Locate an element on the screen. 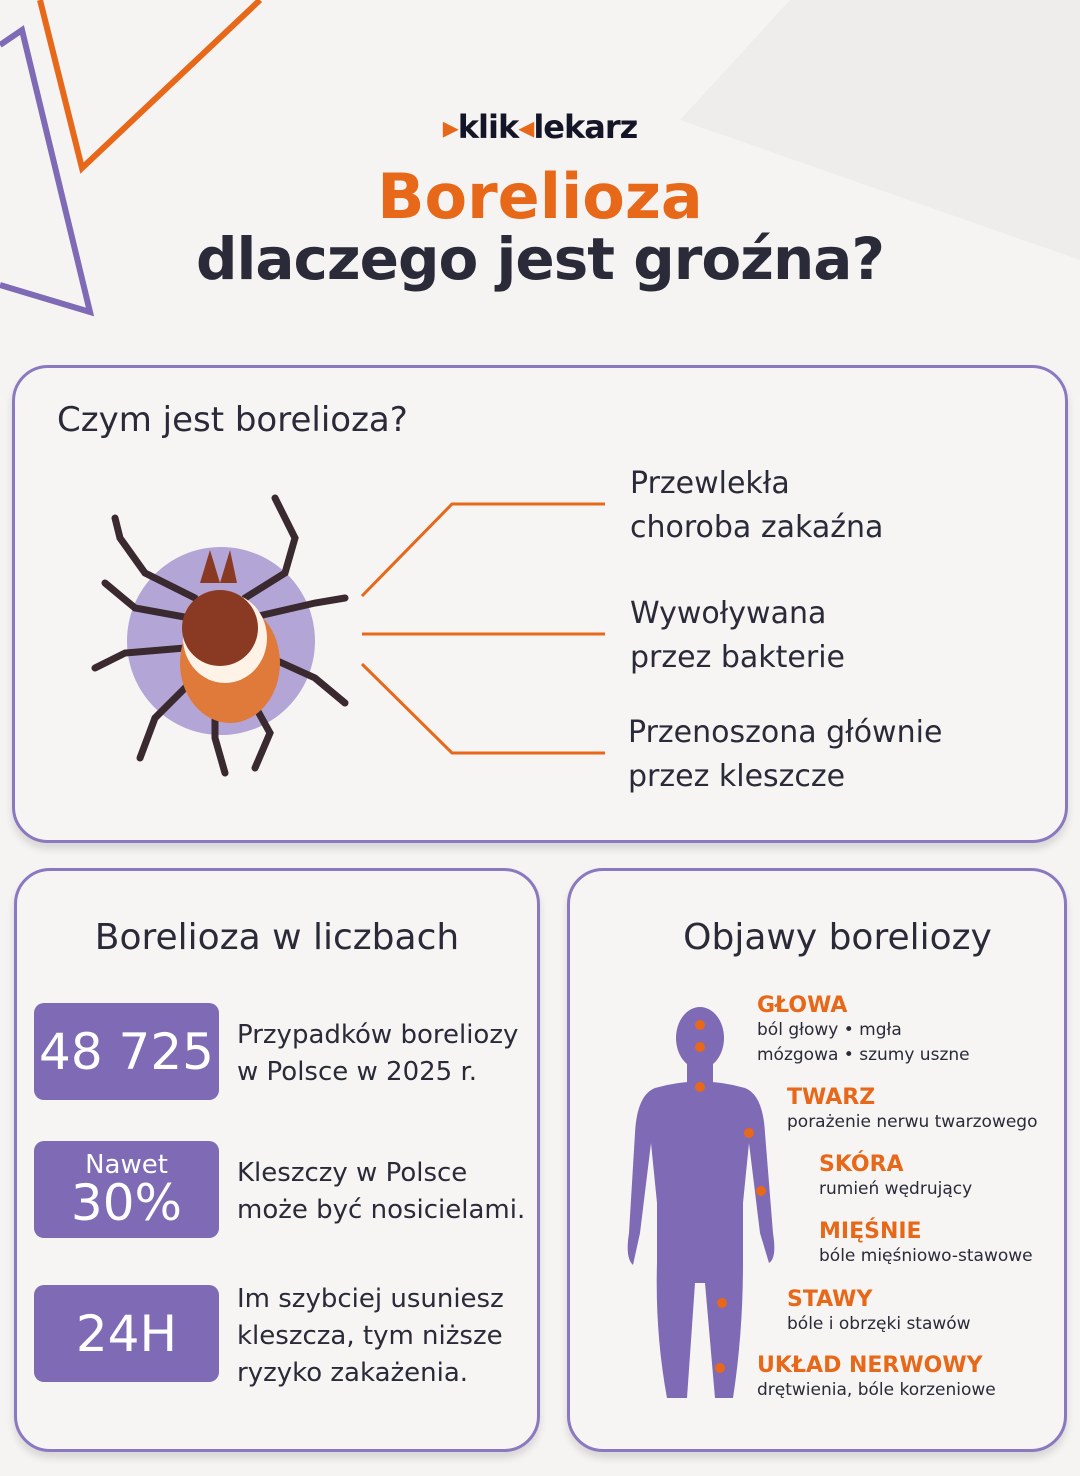  stat-24h: 24H is located at coordinates (126, 1333).